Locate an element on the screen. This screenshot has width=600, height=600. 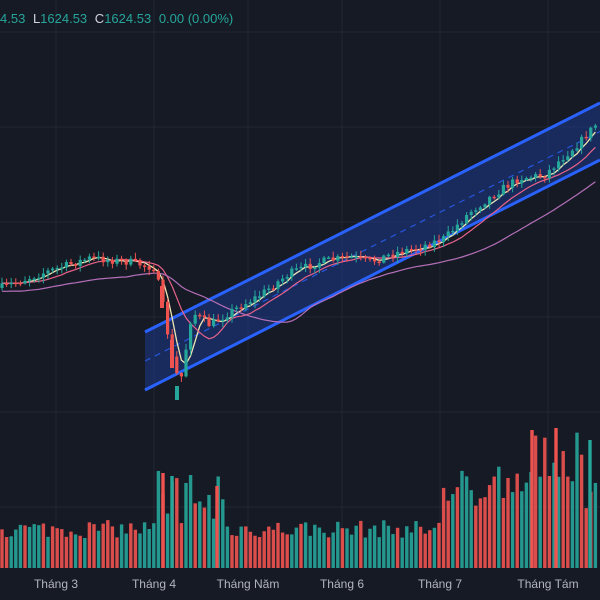
legend-low-key: L is located at coordinates (36, 18).